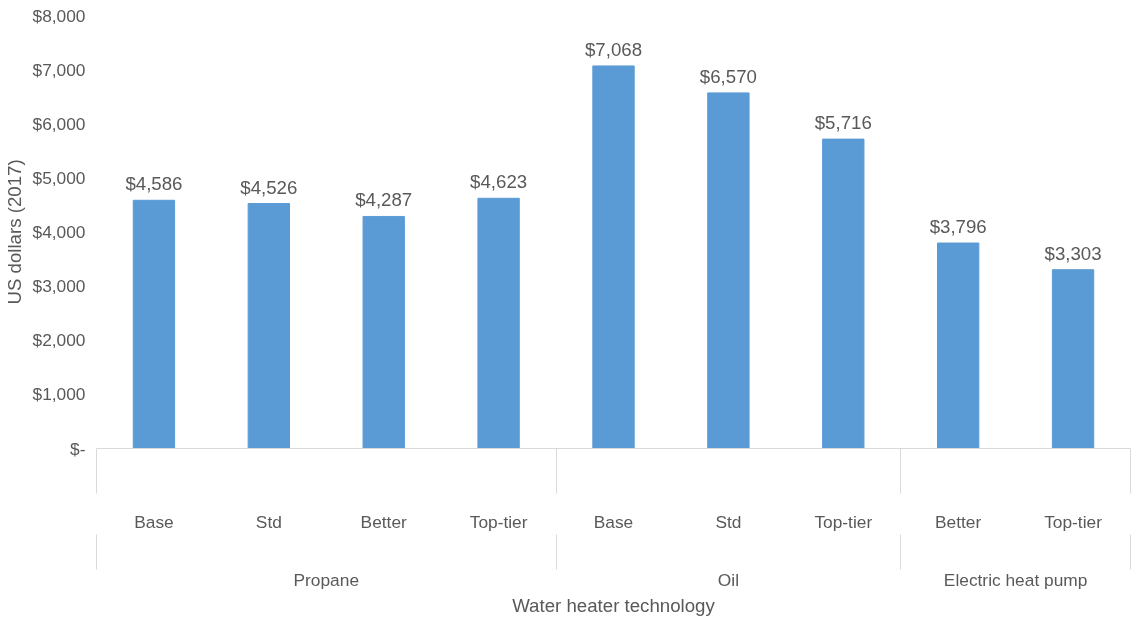 The image size is (1147, 623). I want to click on x-axis-title: Water heater technology, so click(614, 605).